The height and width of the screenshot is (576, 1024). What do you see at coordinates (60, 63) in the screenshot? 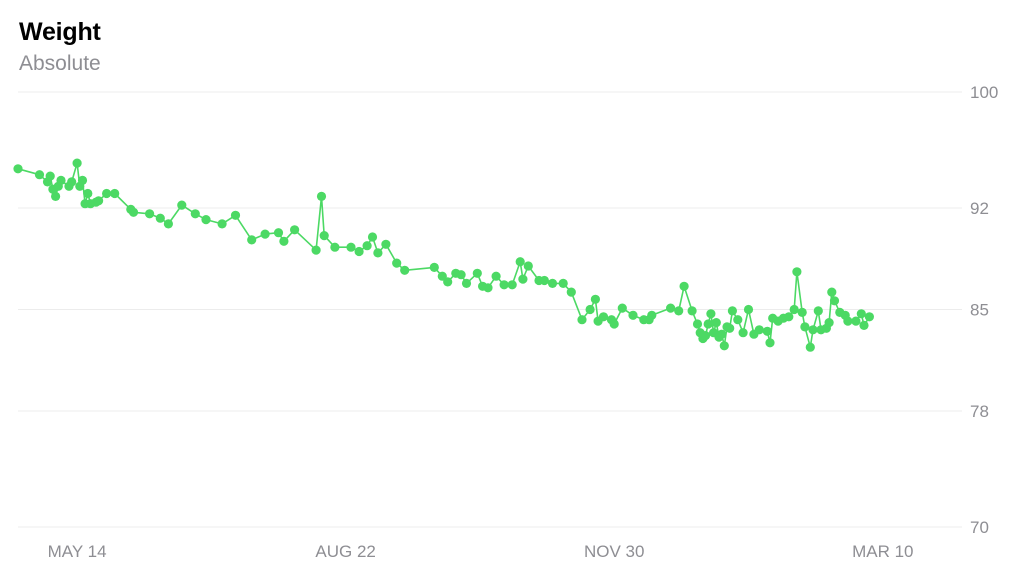
I see `chart-subtitle: Absolute` at bounding box center [60, 63].